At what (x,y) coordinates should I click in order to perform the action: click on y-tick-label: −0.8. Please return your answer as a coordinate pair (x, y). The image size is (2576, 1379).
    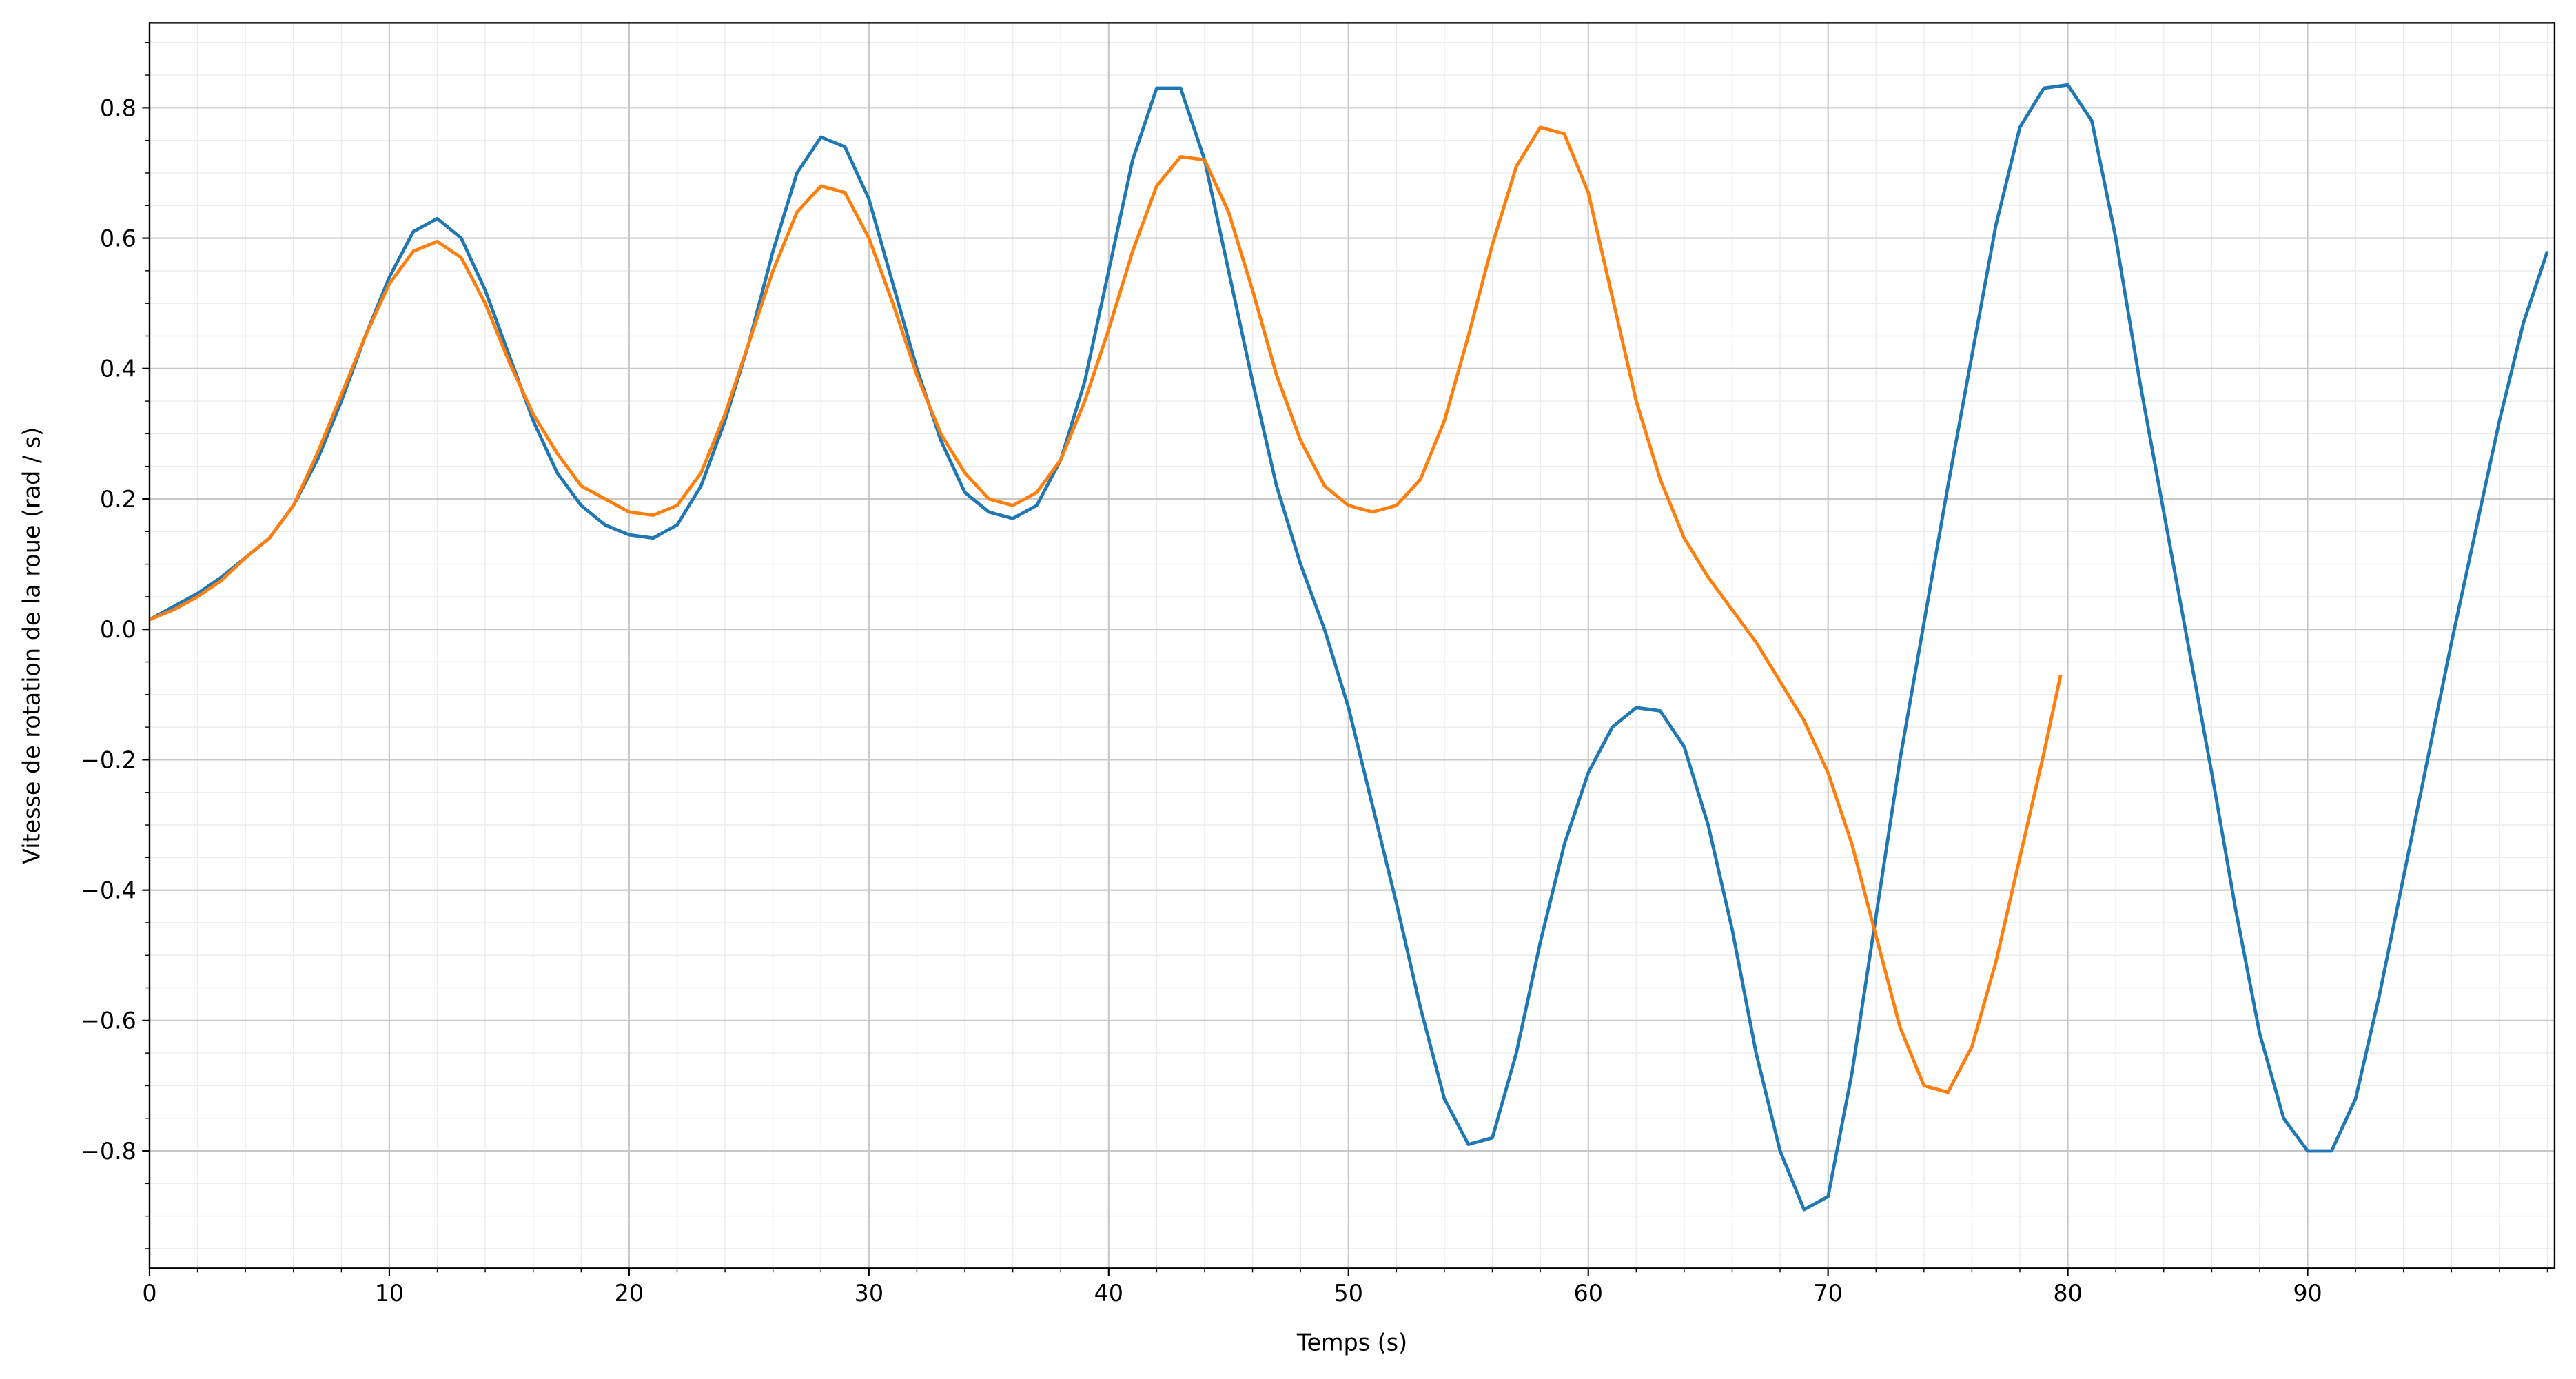
    Looking at the image, I should click on (108, 1151).